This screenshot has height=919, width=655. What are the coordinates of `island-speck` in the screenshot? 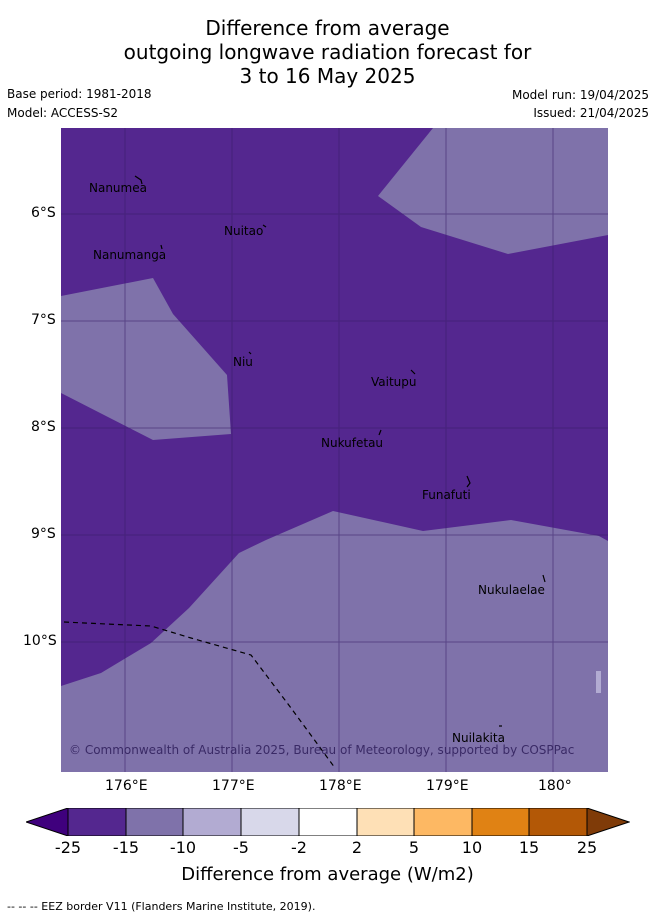 It's located at (598, 682).